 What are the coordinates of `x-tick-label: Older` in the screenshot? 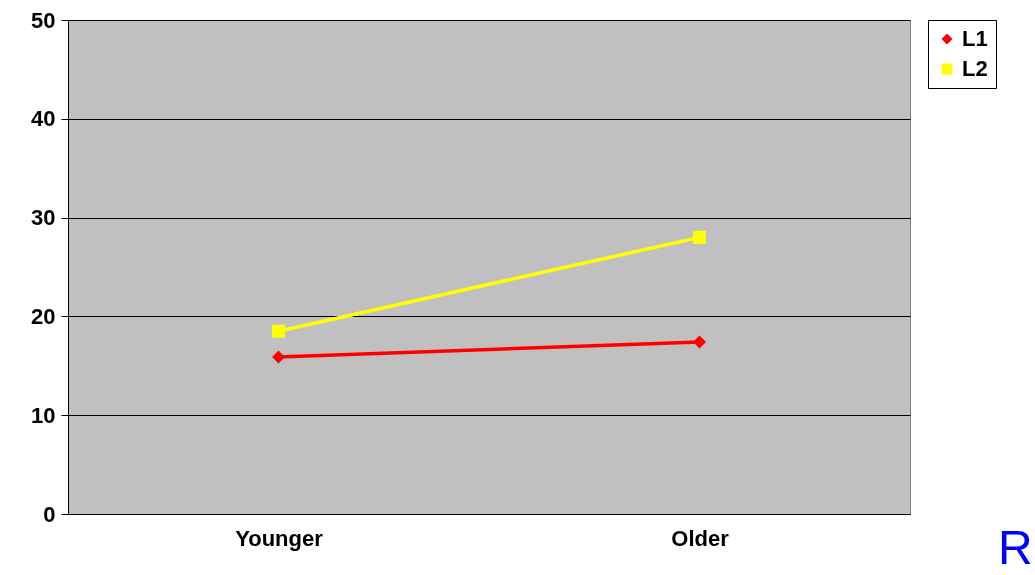 It's located at (700, 538).